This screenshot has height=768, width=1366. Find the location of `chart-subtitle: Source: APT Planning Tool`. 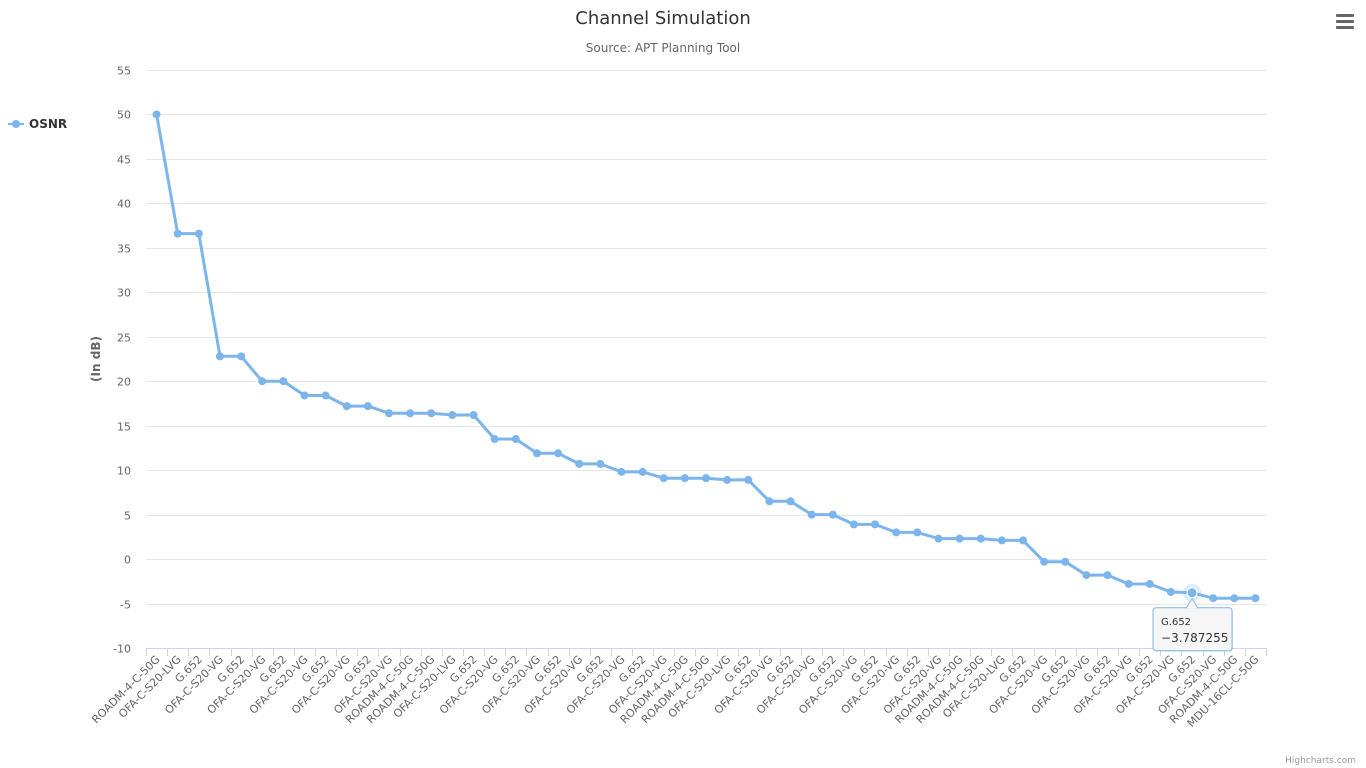

chart-subtitle: Source: APT Planning Tool is located at coordinates (663, 48).